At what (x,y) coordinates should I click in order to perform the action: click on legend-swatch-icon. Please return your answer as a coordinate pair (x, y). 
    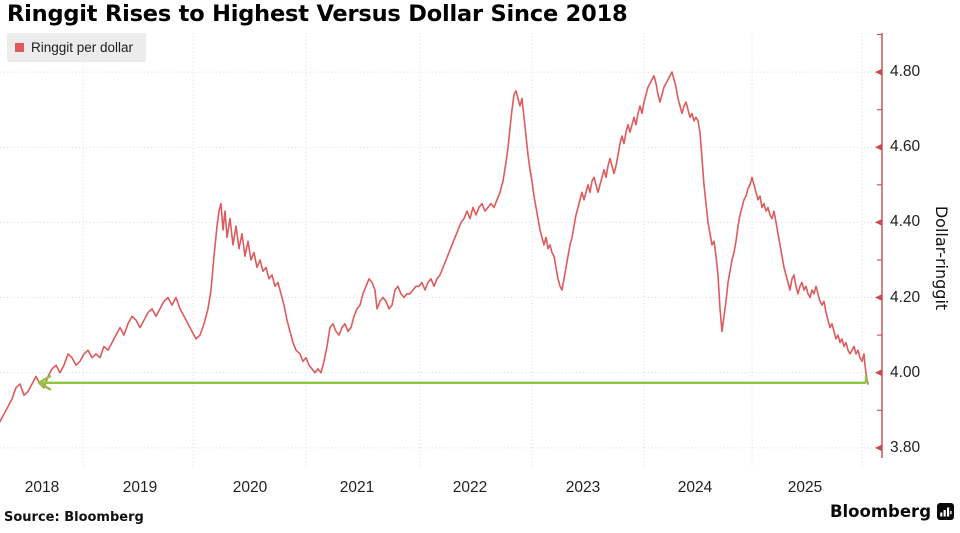
    Looking at the image, I should click on (19, 47).